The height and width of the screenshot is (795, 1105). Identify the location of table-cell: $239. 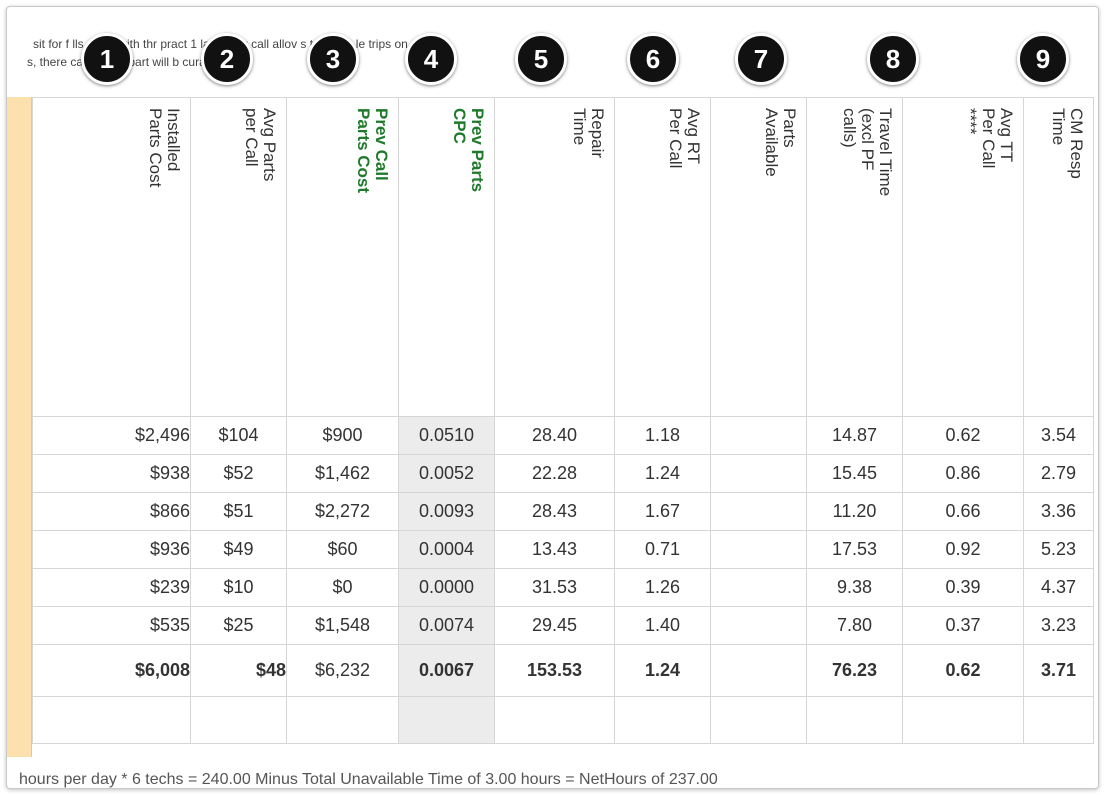
(111, 587).